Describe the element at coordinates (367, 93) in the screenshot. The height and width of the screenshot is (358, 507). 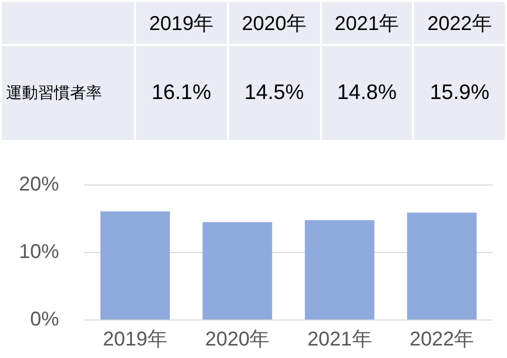
I see `data-label: 14.8%` at that location.